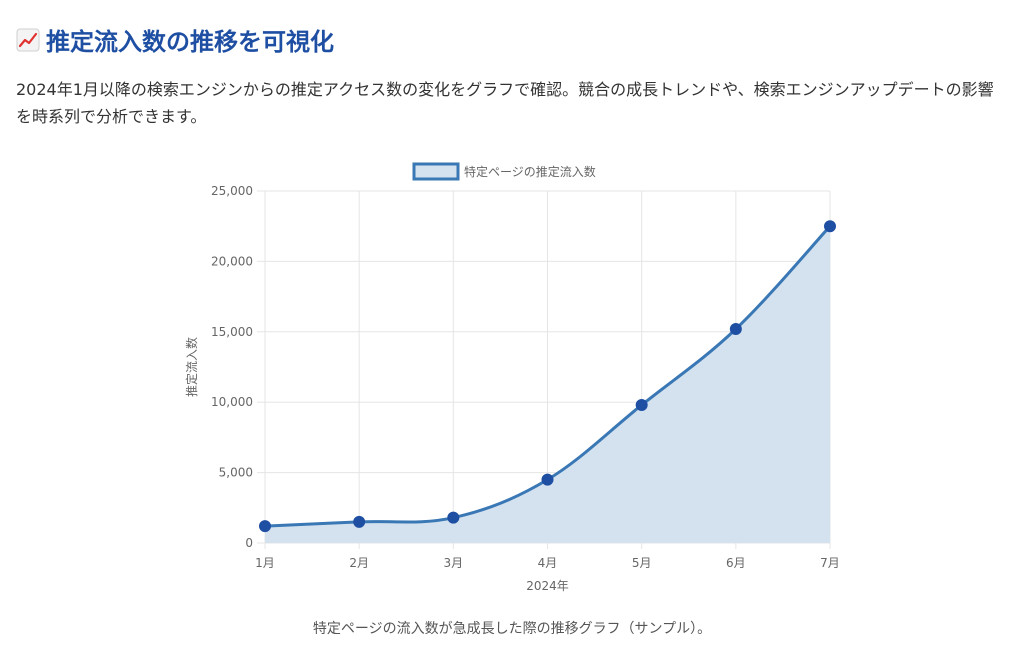 Image resolution: width=1024 pixels, height=659 pixels. Describe the element at coordinates (232, 261) in the screenshot. I see `y-tick-label: 20,000` at that location.